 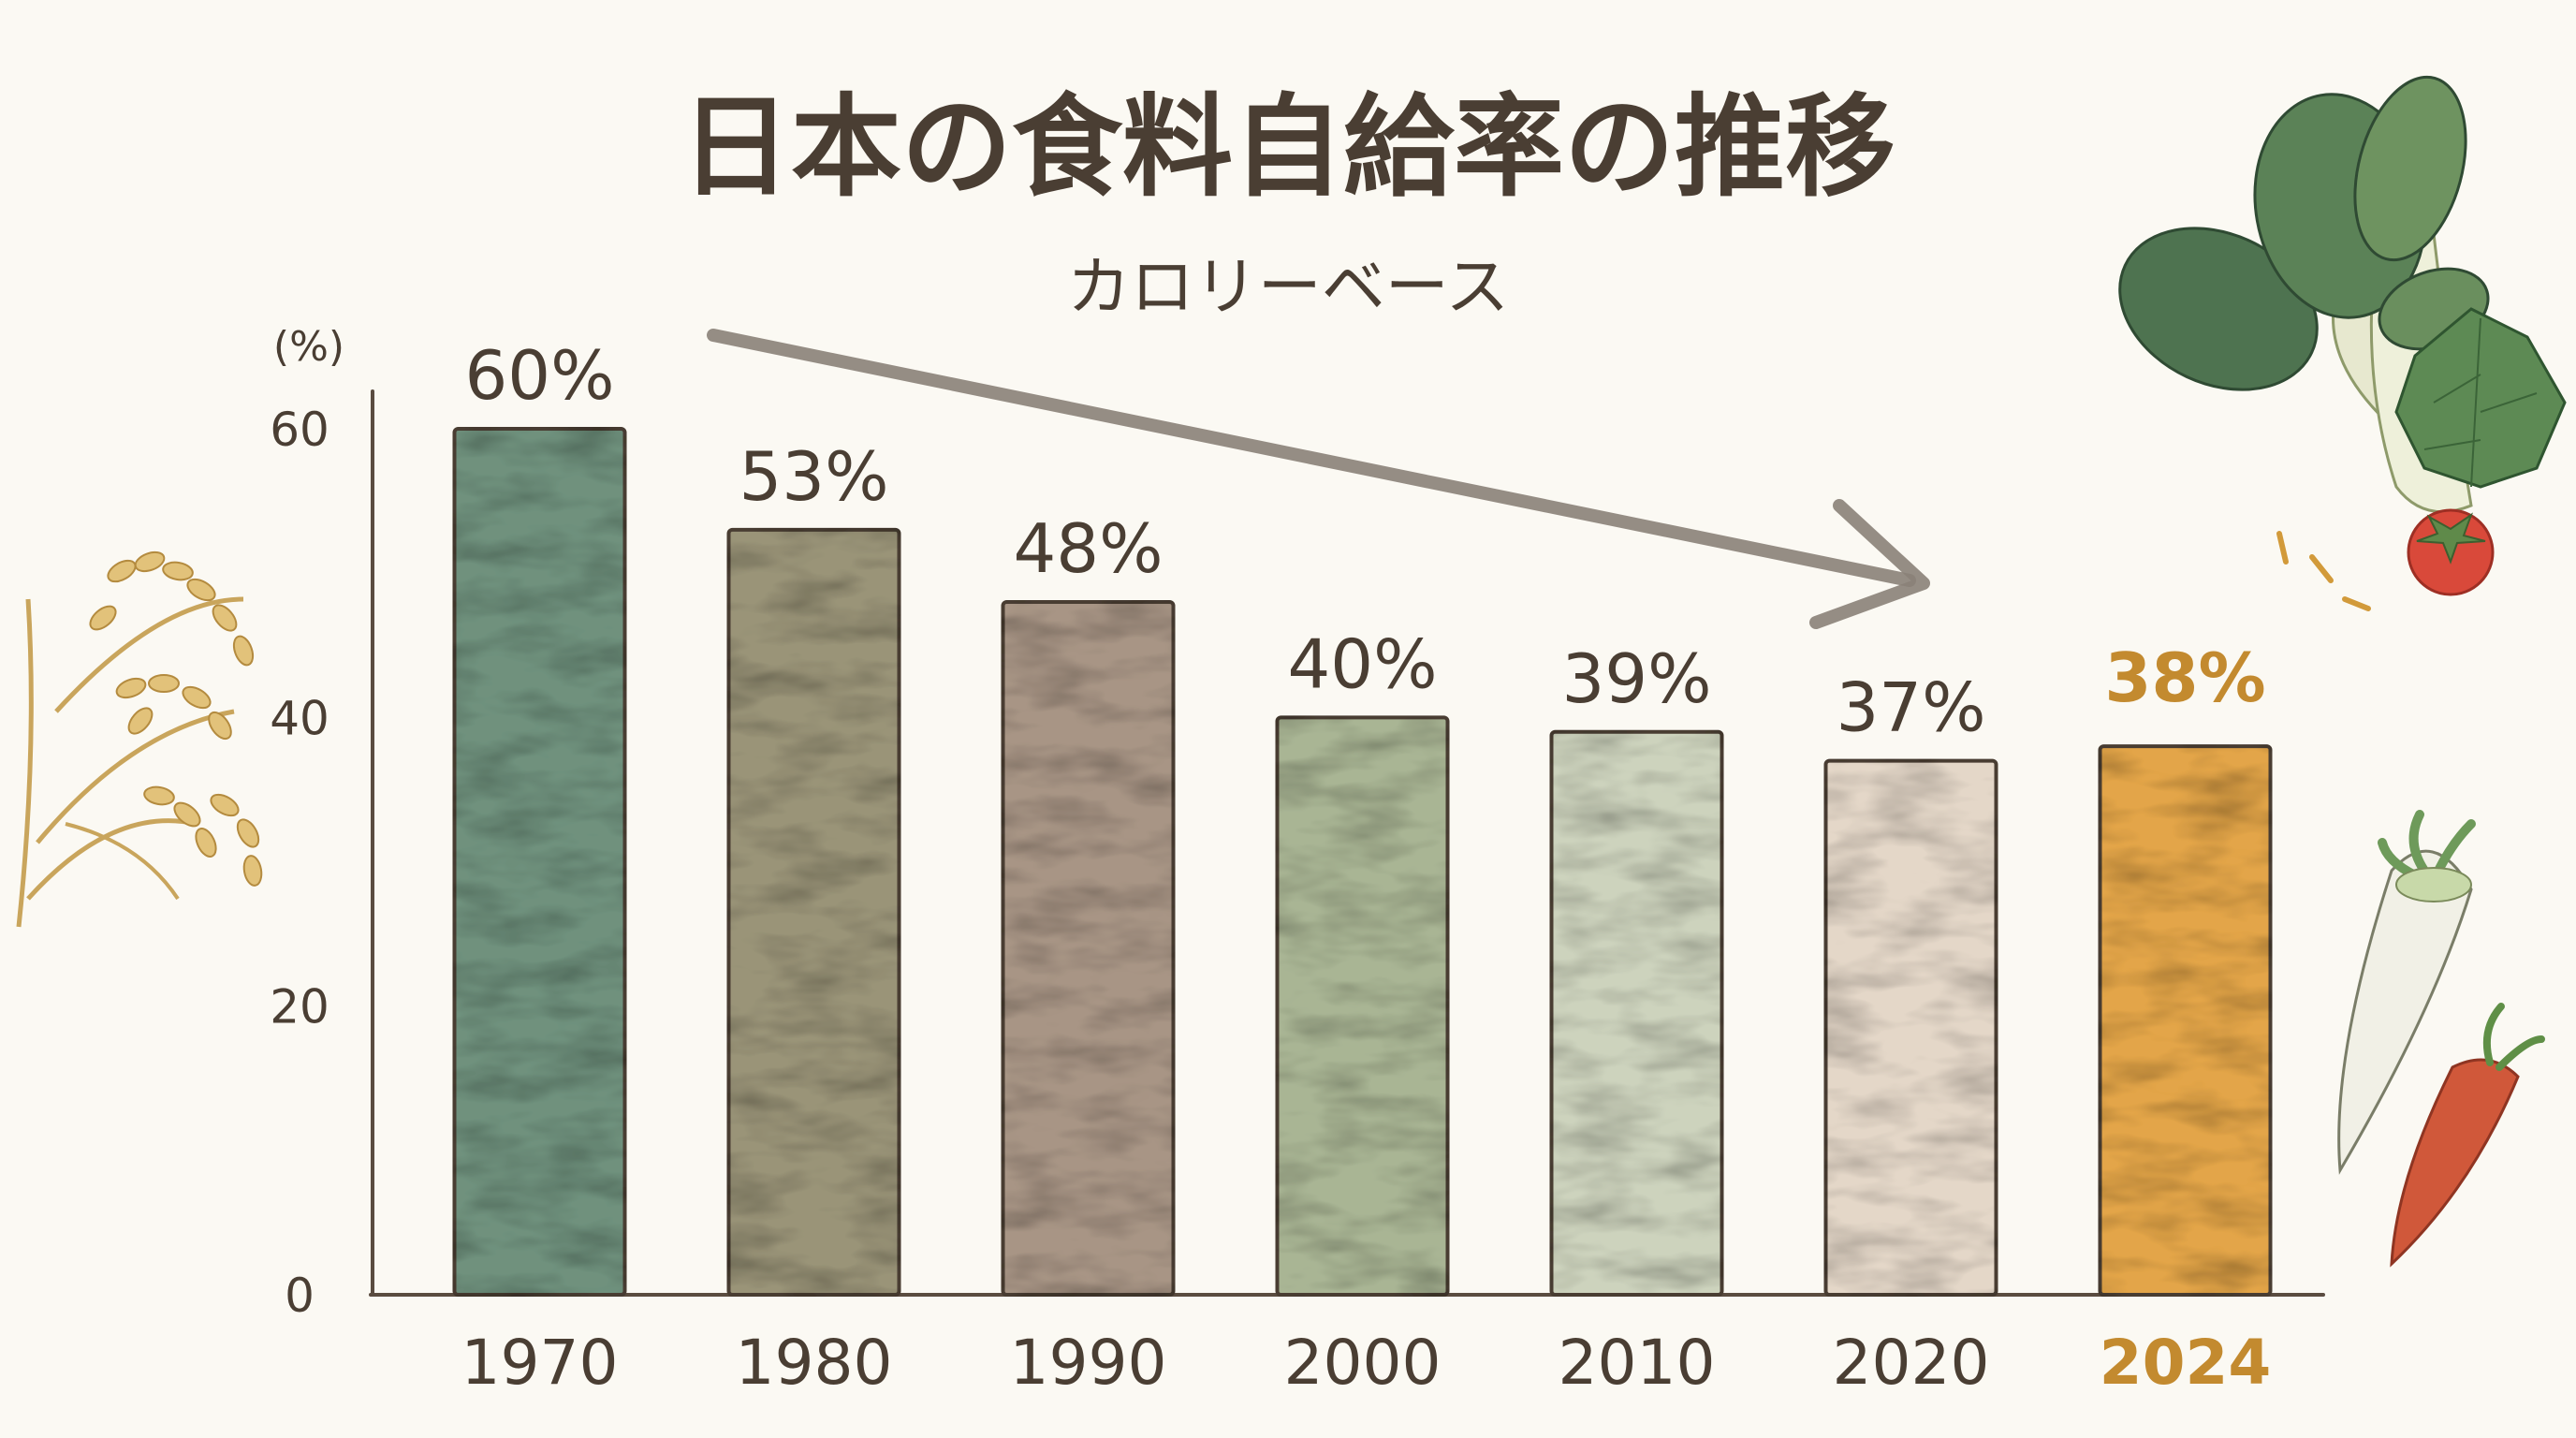 I want to click on bar-2020, so click(x=1910, y=1027).